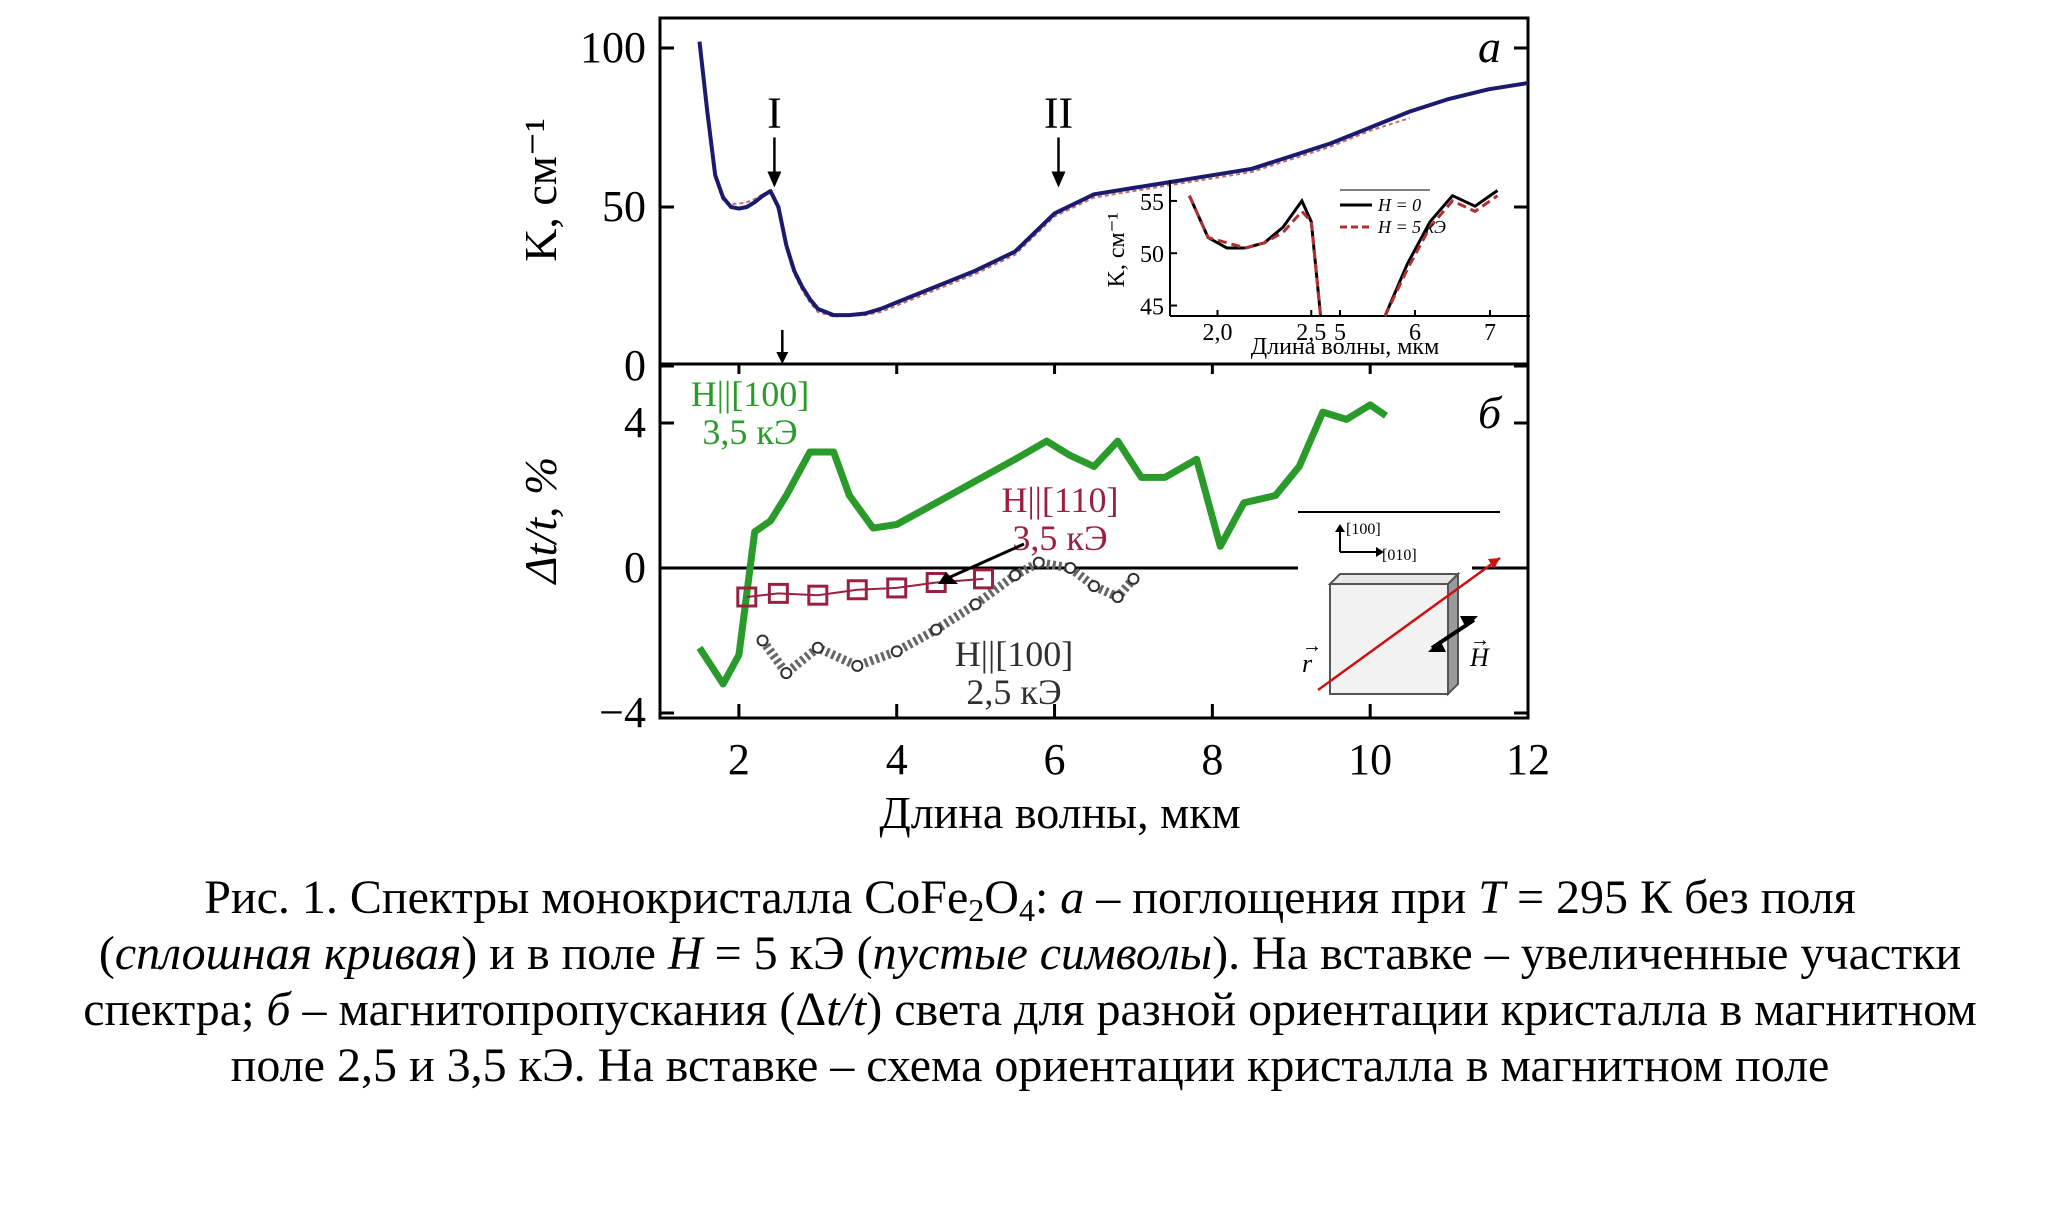 This screenshot has width=2060, height=1214. Describe the element at coordinates (782, 358) in the screenshot. I see `divider-arrow-head` at that location.